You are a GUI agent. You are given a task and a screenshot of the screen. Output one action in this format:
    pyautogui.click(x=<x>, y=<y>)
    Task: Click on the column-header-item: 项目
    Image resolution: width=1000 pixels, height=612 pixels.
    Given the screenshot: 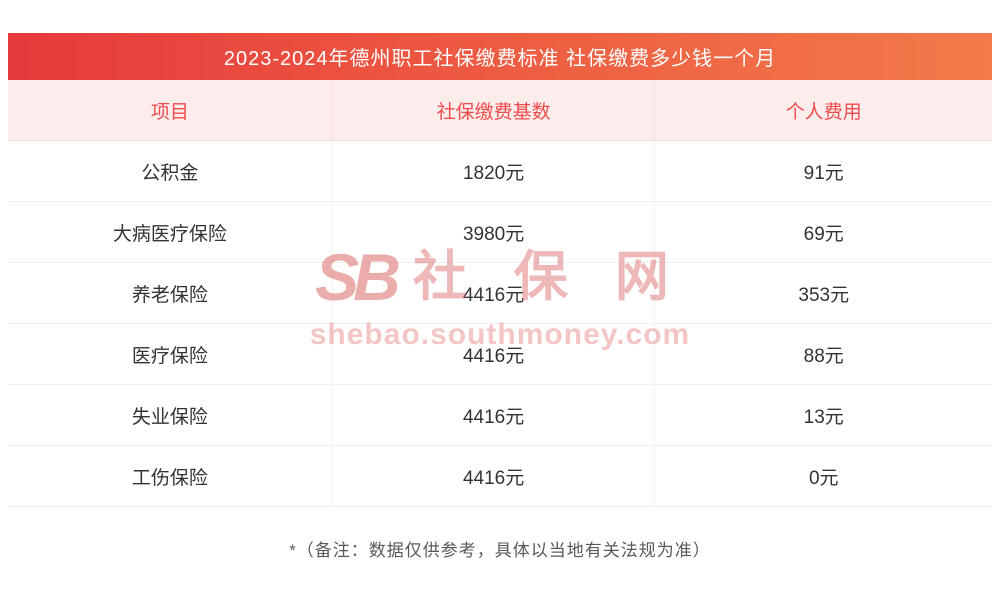 What is the action you would take?
    pyautogui.click(x=170, y=110)
    